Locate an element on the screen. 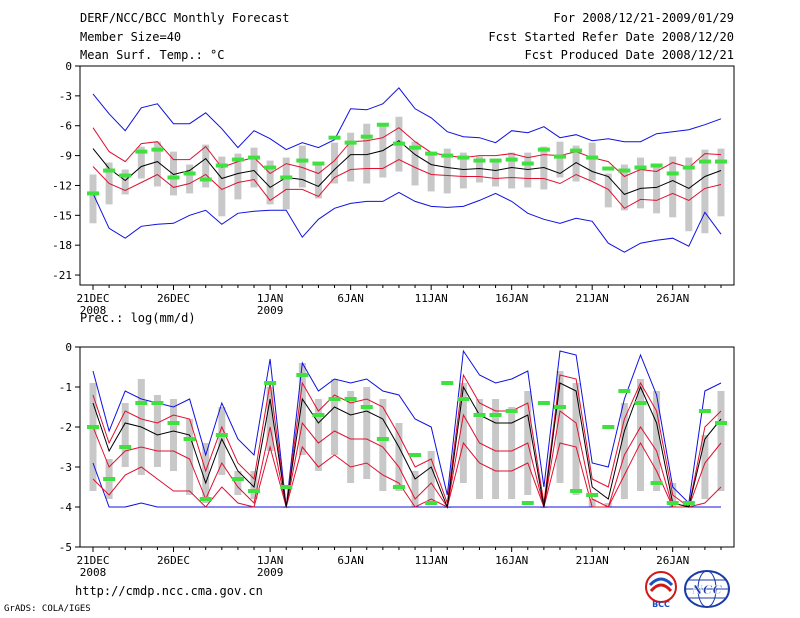 The height and width of the screenshot is (618, 800). x-tick-label: 21JAN is located at coordinates (592, 560).